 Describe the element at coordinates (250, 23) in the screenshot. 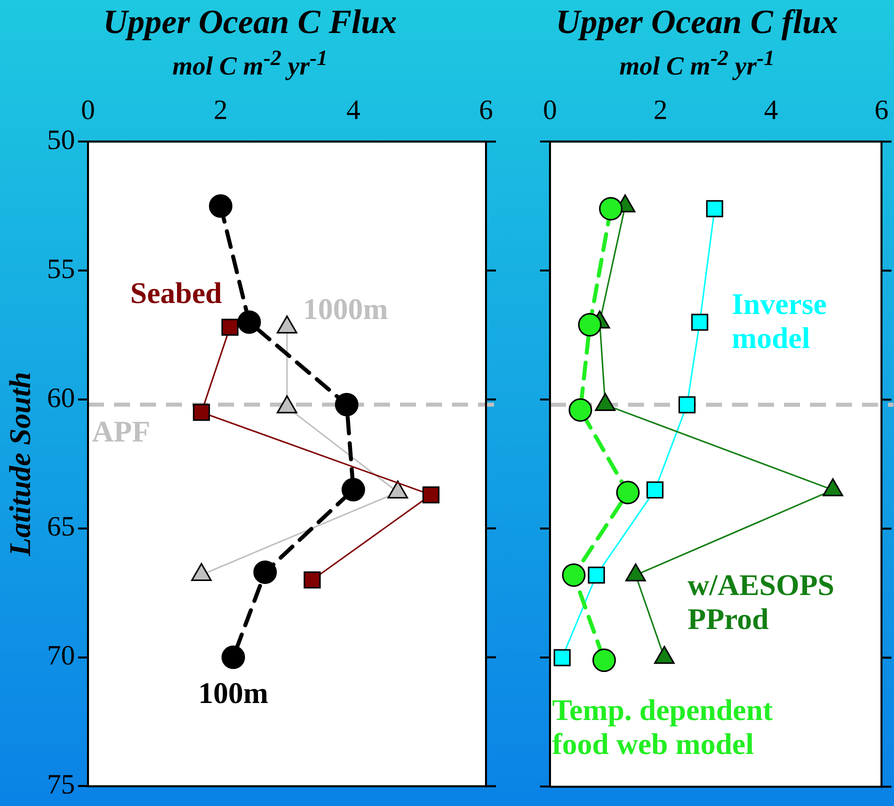

I see `chart-title: Upper Ocean C Flux` at that location.